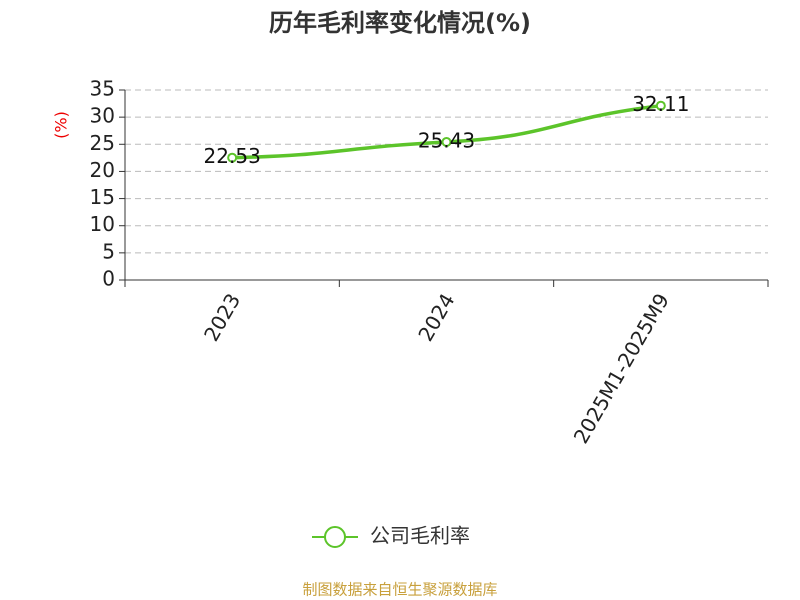 The width and height of the screenshot is (800, 600). I want to click on x-tick-label: 2023, so click(222, 317).